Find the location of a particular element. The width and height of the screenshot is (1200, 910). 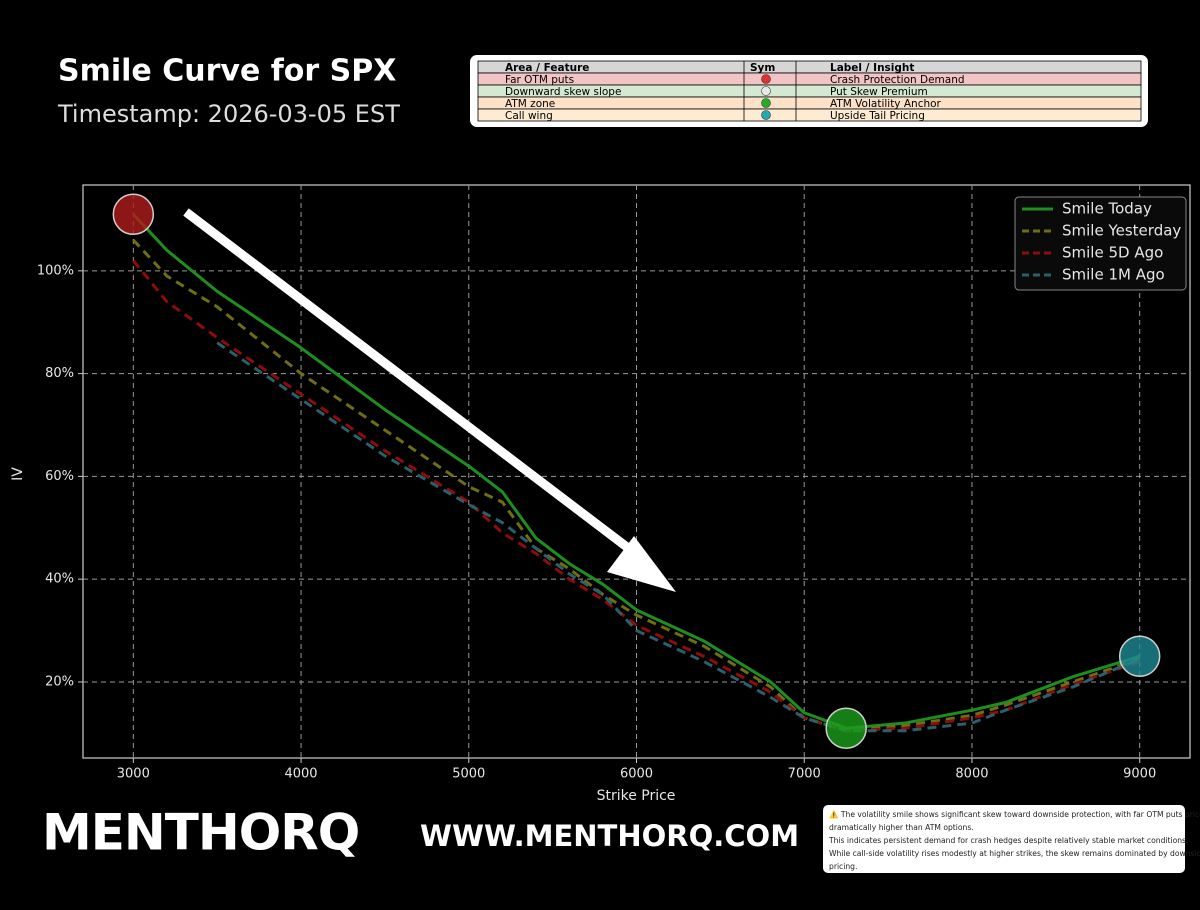

y-tick-label: 100% is located at coordinates (55, 270).